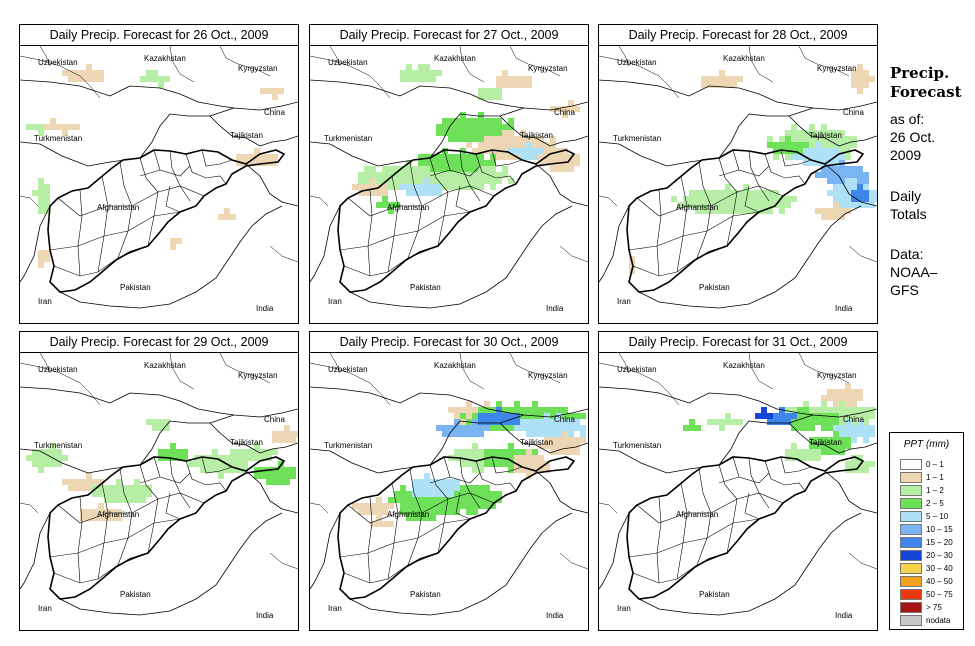 Image resolution: width=975 pixels, height=646 pixels. Describe the element at coordinates (744, 58) in the screenshot. I see `country-label-kazakhstan: Kazakhstan` at that location.